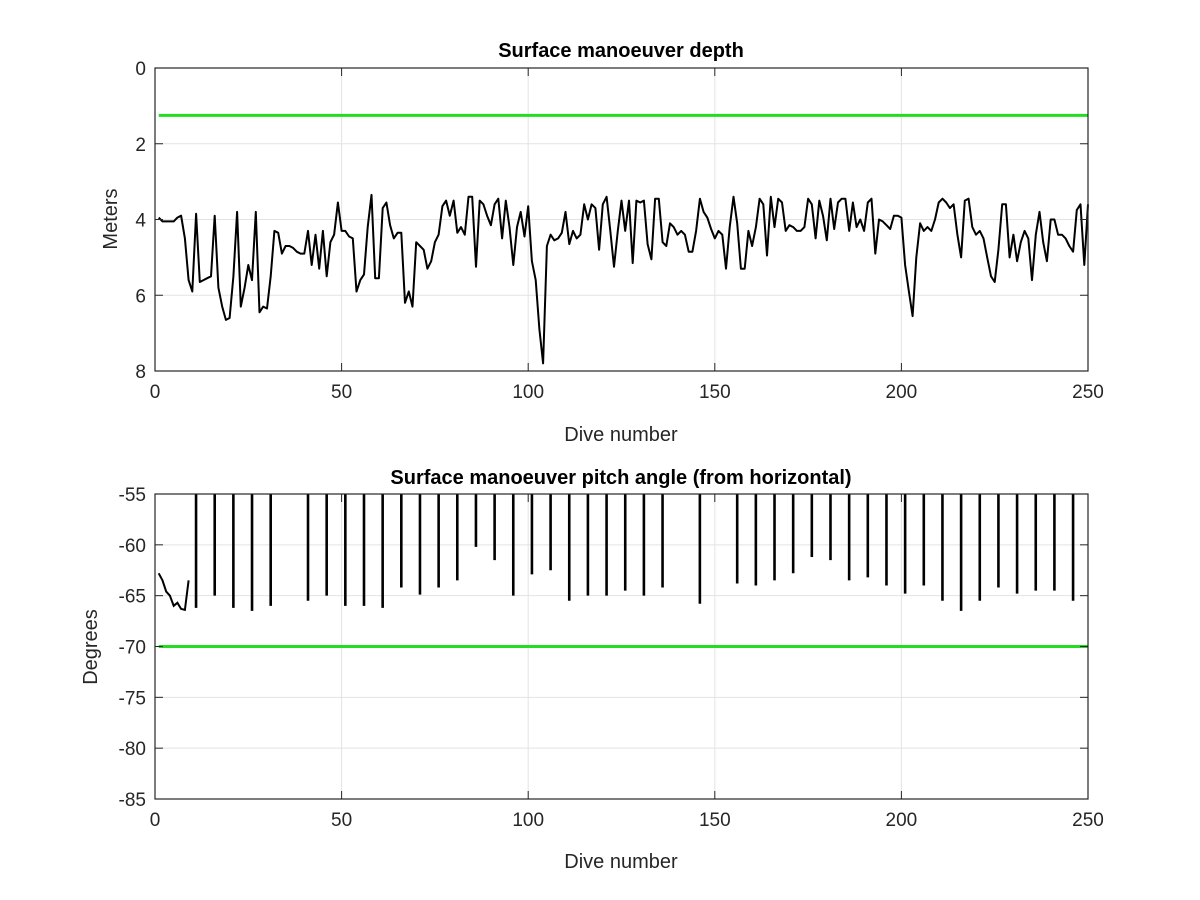 The image size is (1200, 900). I want to click on depth-series, so click(623, 279).